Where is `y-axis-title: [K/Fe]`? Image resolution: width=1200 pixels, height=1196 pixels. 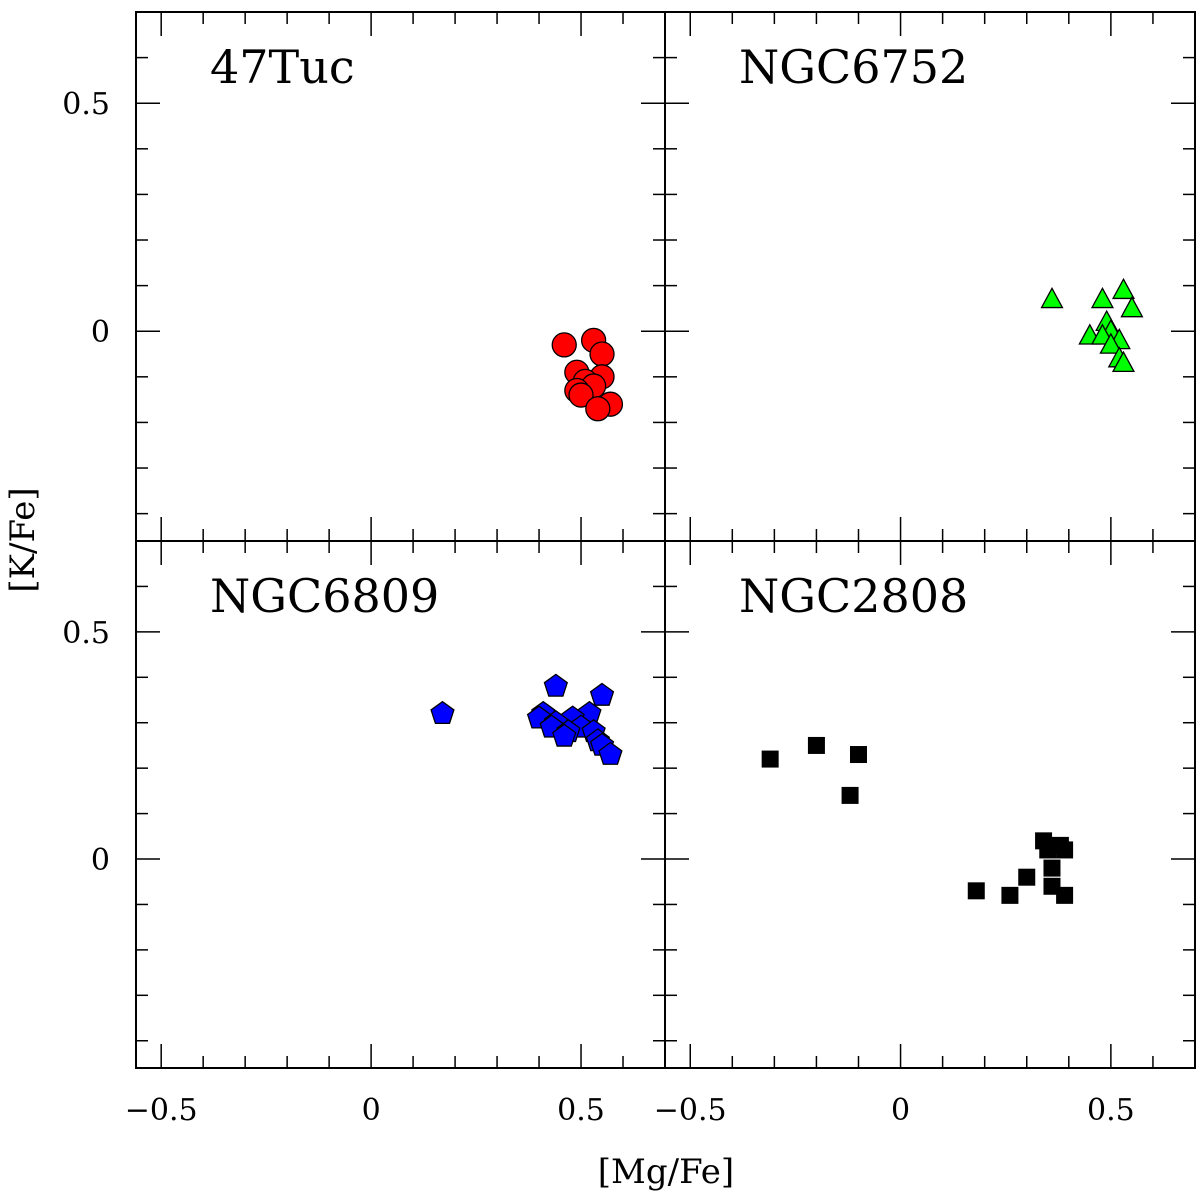
y-axis-title: [K/Fe] is located at coordinates (23, 539).